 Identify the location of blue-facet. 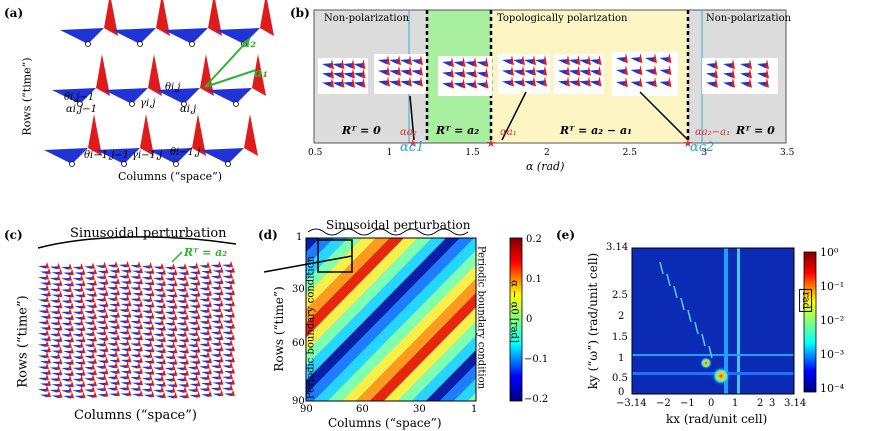
(118, 156).